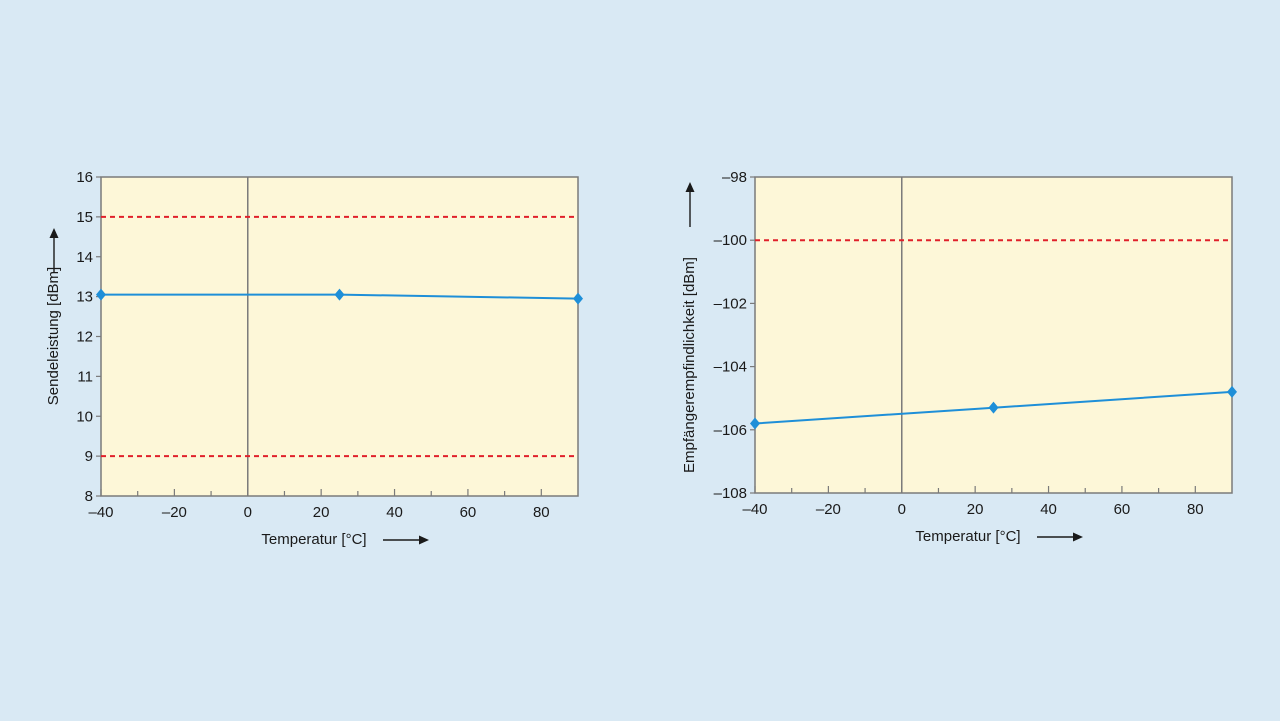  I want to click on y-tick-label: 14, so click(84, 257).